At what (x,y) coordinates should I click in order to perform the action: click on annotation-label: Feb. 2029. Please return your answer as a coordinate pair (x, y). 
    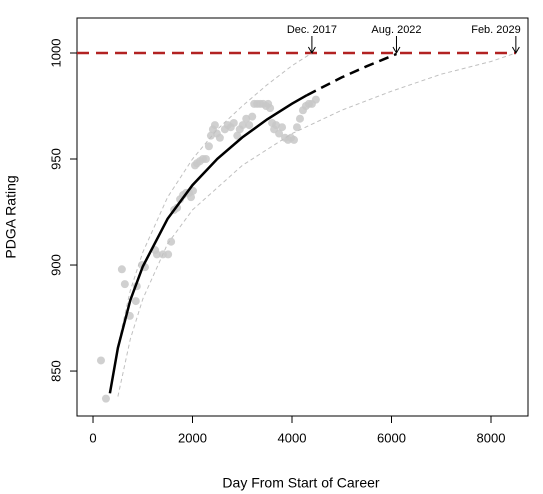
    Looking at the image, I should click on (496, 30).